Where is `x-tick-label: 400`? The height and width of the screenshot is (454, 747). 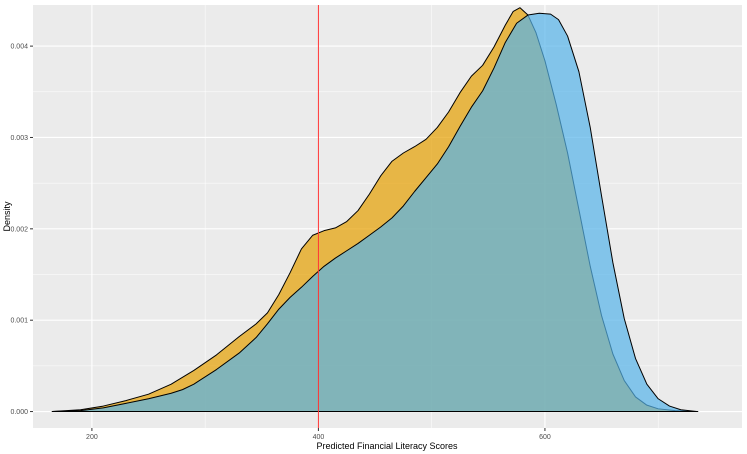 x-tick-label: 400 is located at coordinates (319, 437).